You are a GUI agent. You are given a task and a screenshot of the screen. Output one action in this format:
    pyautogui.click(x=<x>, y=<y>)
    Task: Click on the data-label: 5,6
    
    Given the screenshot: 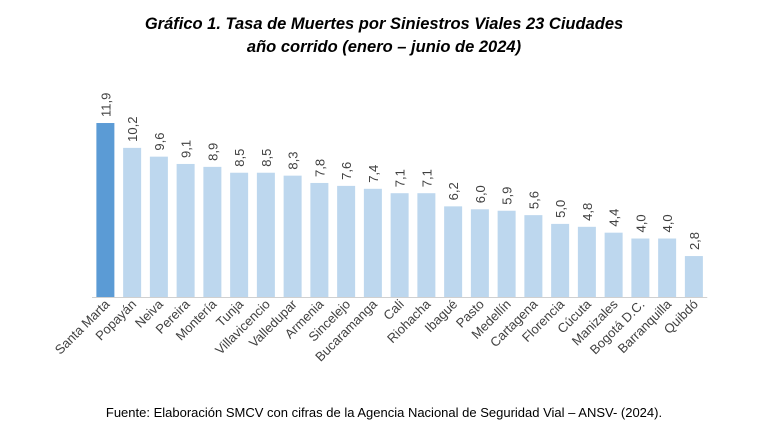 What is the action you would take?
    pyautogui.click(x=533, y=200)
    